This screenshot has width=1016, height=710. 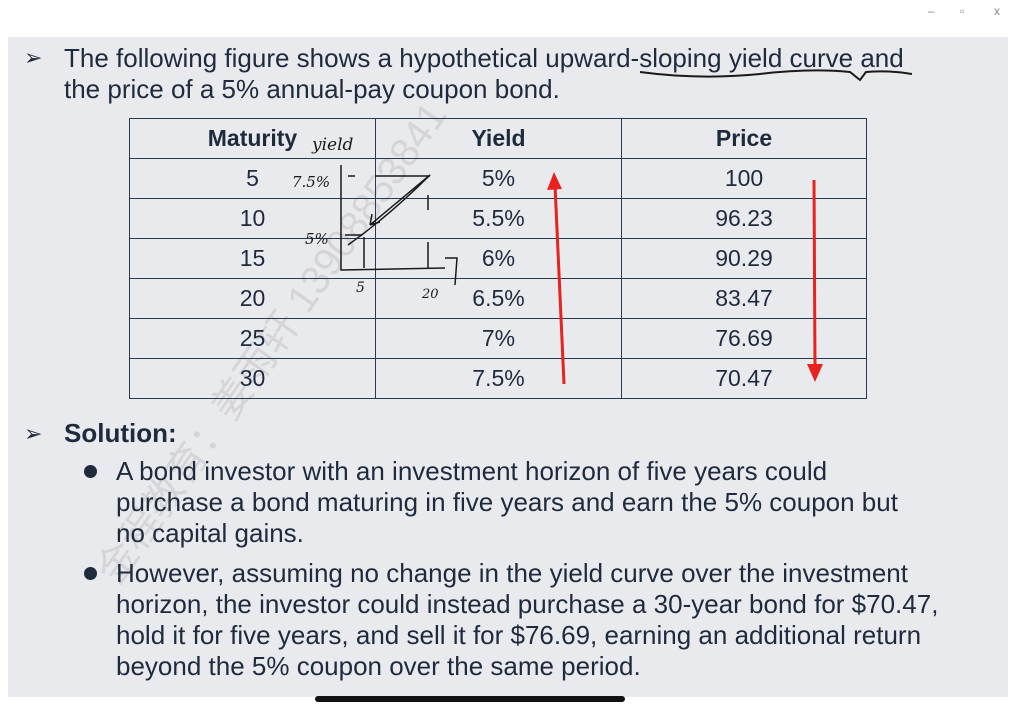 I want to click on cell: 6.5%, so click(x=498, y=298).